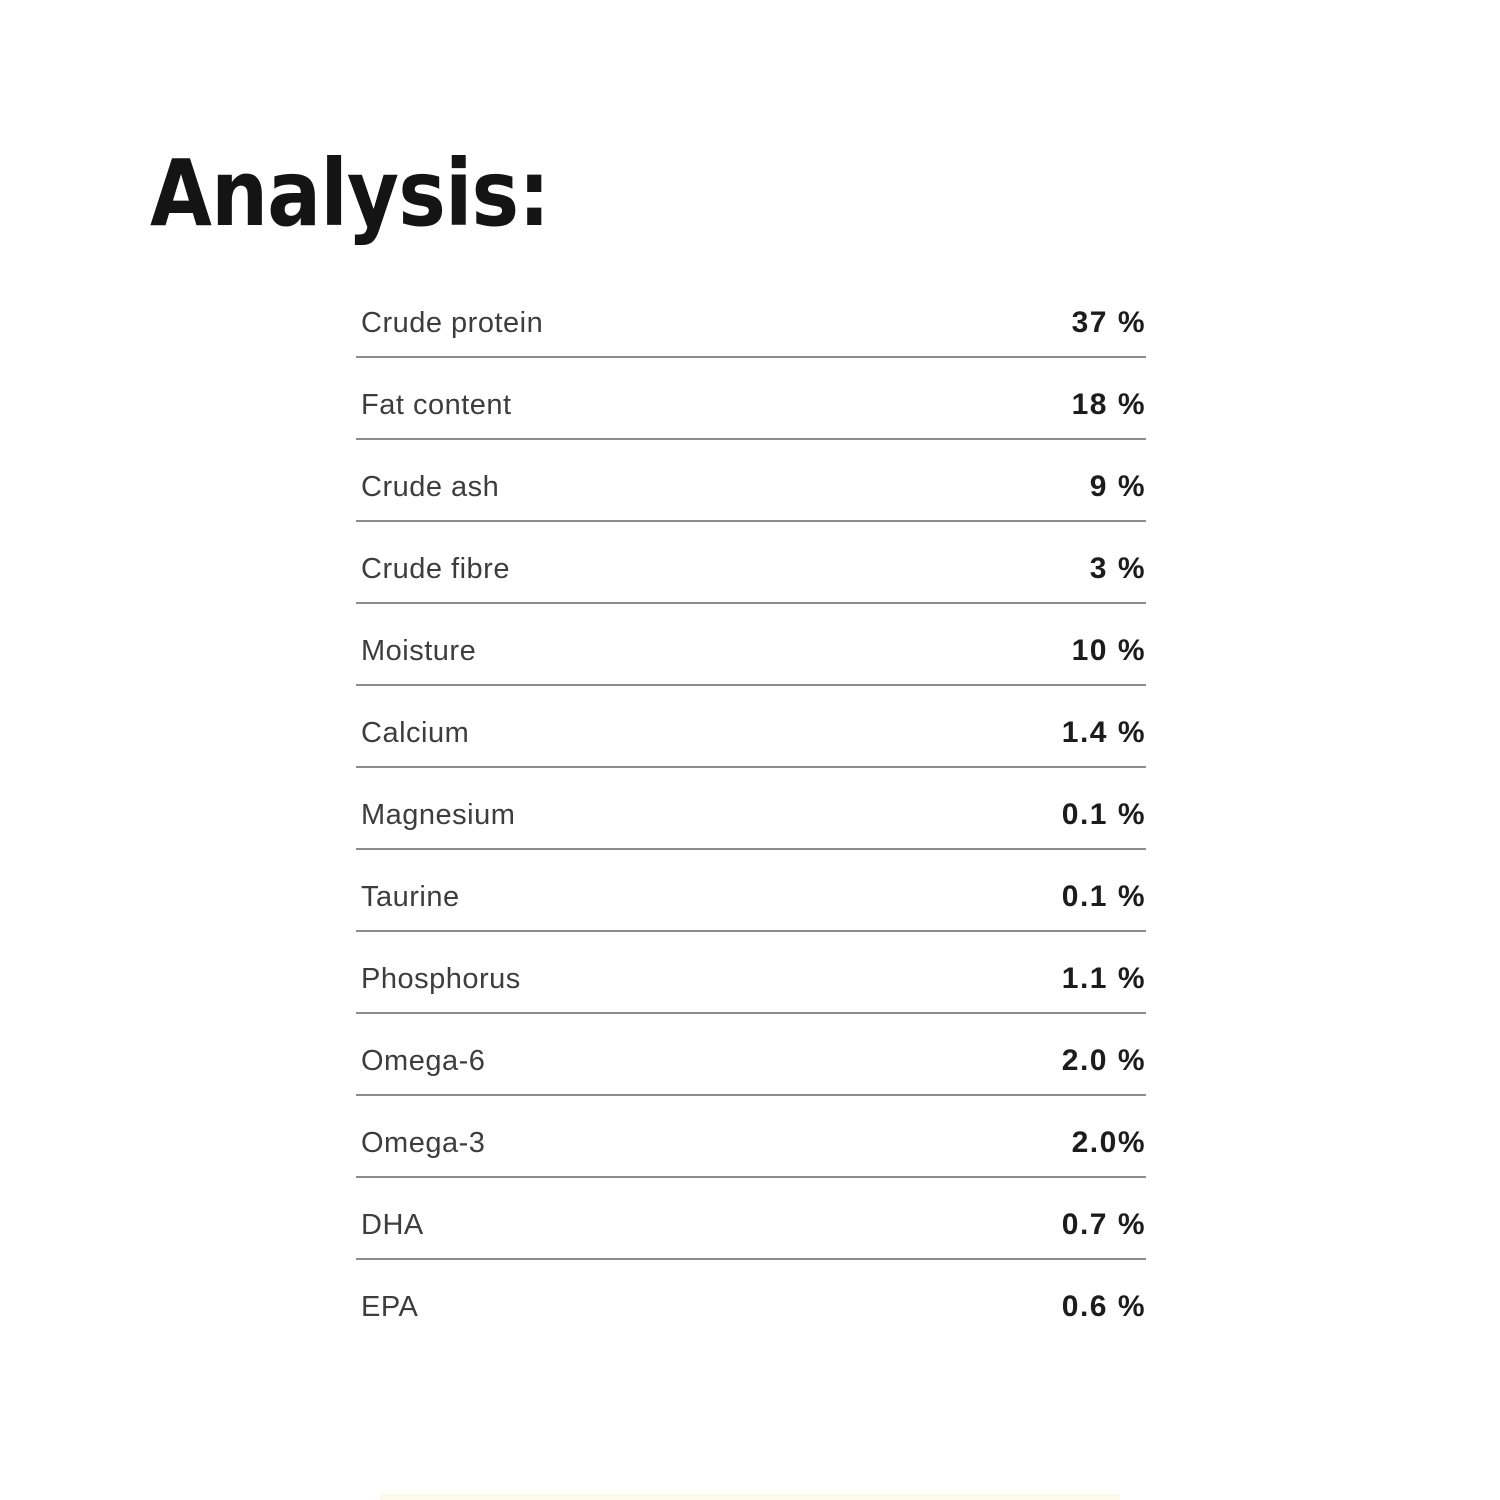  I want to click on row-label: Crude ash, so click(430, 487).